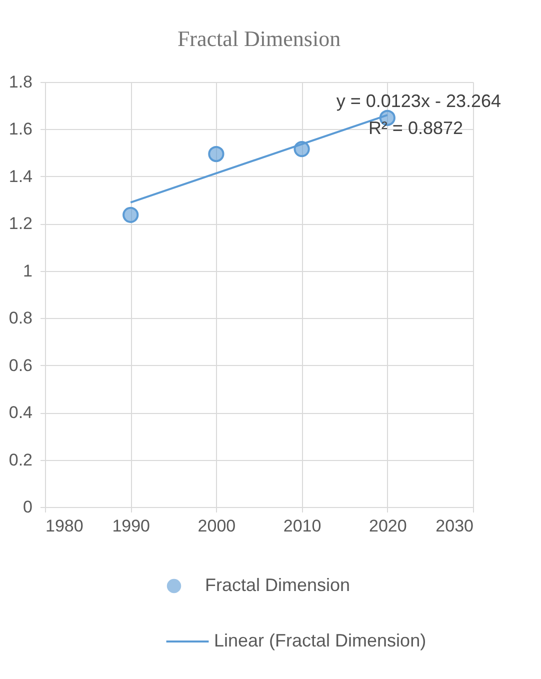 Image resolution: width=541 pixels, height=679 pixels. What do you see at coordinates (20, 412) in the screenshot?
I see `y-tick-label: 0.4` at bounding box center [20, 412].